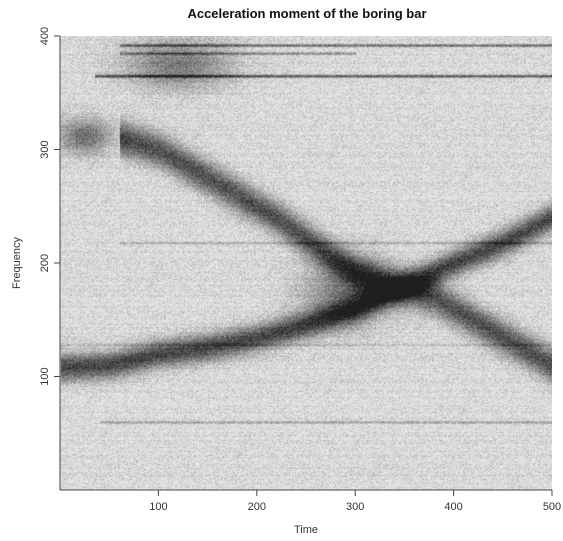  Describe the element at coordinates (453, 507) in the screenshot. I see `x-tick-label: 400` at that location.